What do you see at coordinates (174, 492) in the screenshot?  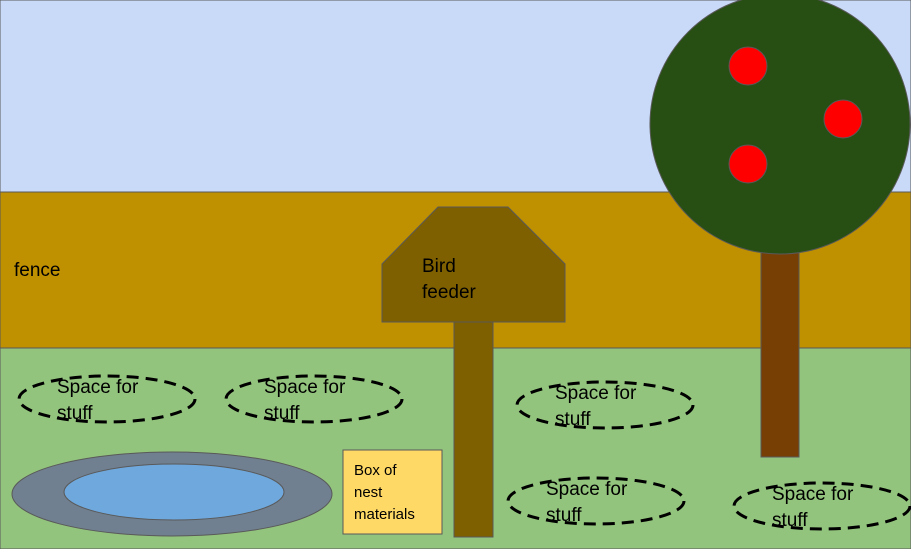 I see `pond-water` at bounding box center [174, 492].